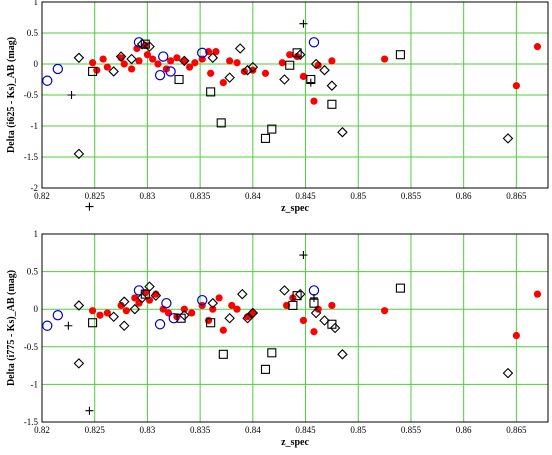 This screenshot has width=552, height=455. Describe the element at coordinates (516, 196) in the screenshot. I see `x-tick-label: 0.865` at that location.